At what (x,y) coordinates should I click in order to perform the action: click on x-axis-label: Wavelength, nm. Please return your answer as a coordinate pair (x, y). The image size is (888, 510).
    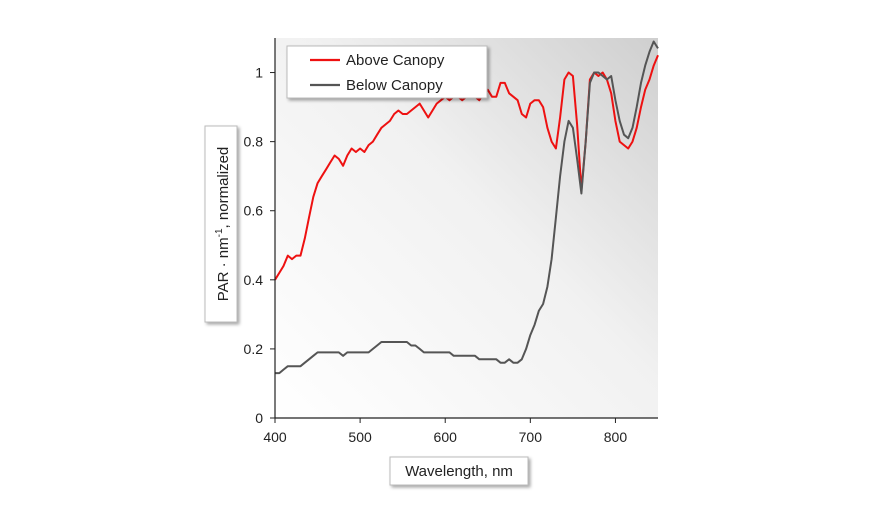
    Looking at the image, I should click on (459, 471).